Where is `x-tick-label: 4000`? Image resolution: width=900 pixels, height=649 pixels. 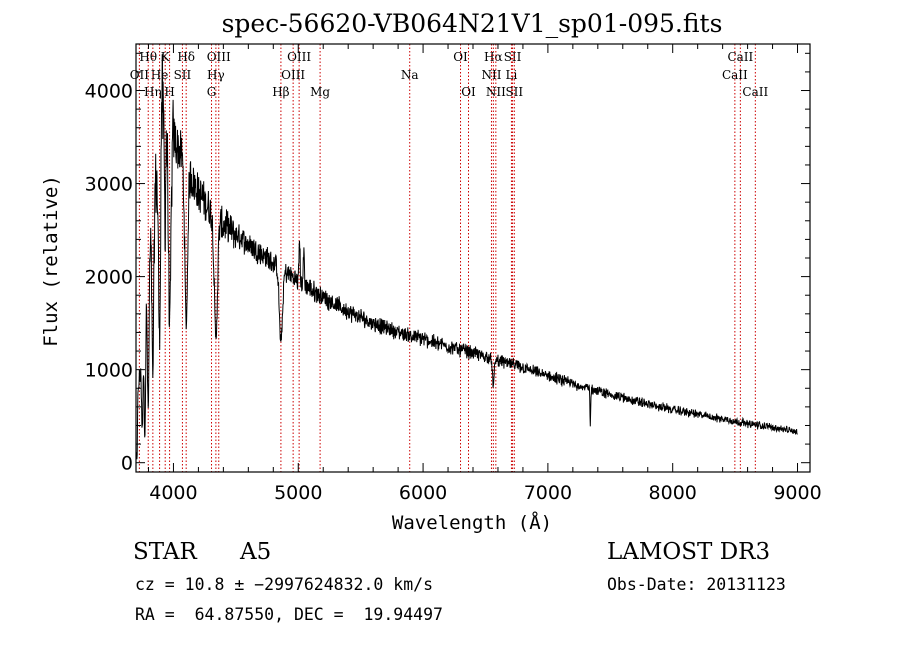
x-tick-label: 4000 is located at coordinates (173, 493).